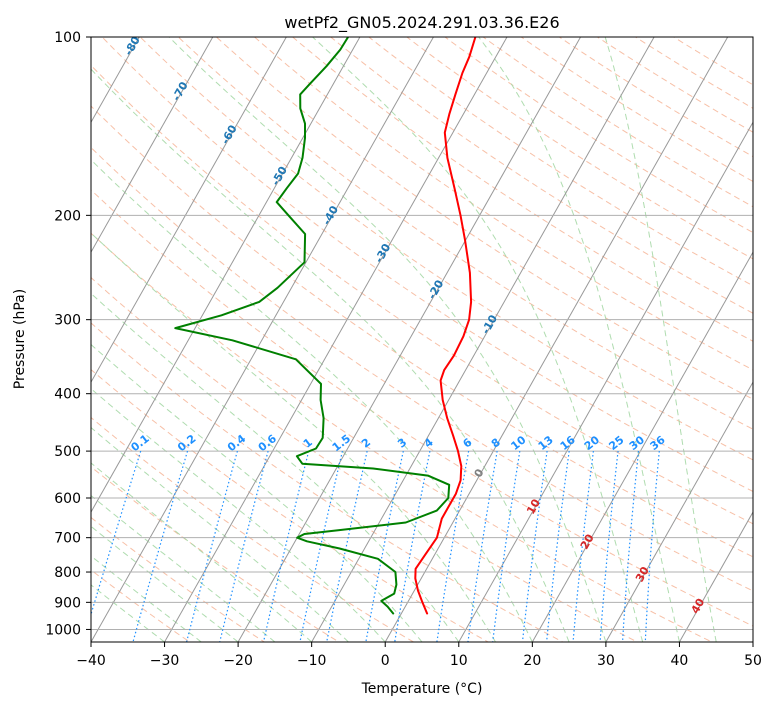  What do you see at coordinates (67, 38) in the screenshot?
I see `y-tick-label: 100` at bounding box center [67, 38].